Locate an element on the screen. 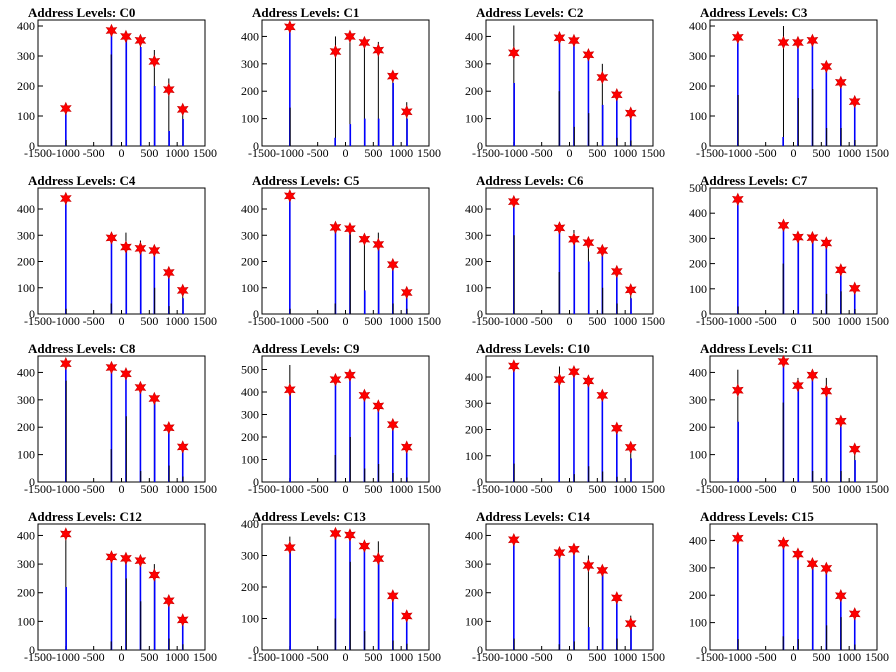 The width and height of the screenshot is (896, 672). chart-title: Address Levels: C7 is located at coordinates (754, 180).